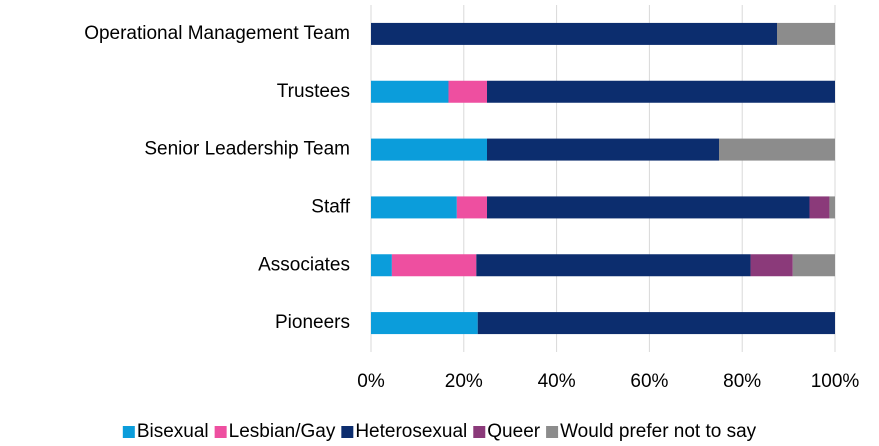  I want to click on legend-label: Would prefer not to say, so click(658, 431).